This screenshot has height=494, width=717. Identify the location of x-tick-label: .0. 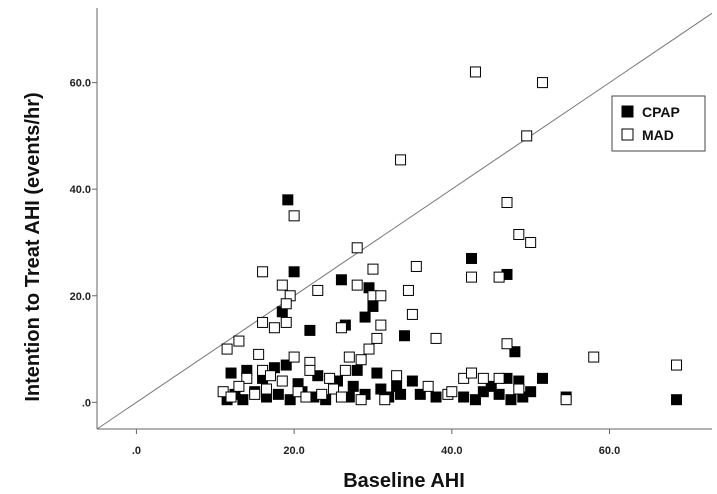
(136, 451).